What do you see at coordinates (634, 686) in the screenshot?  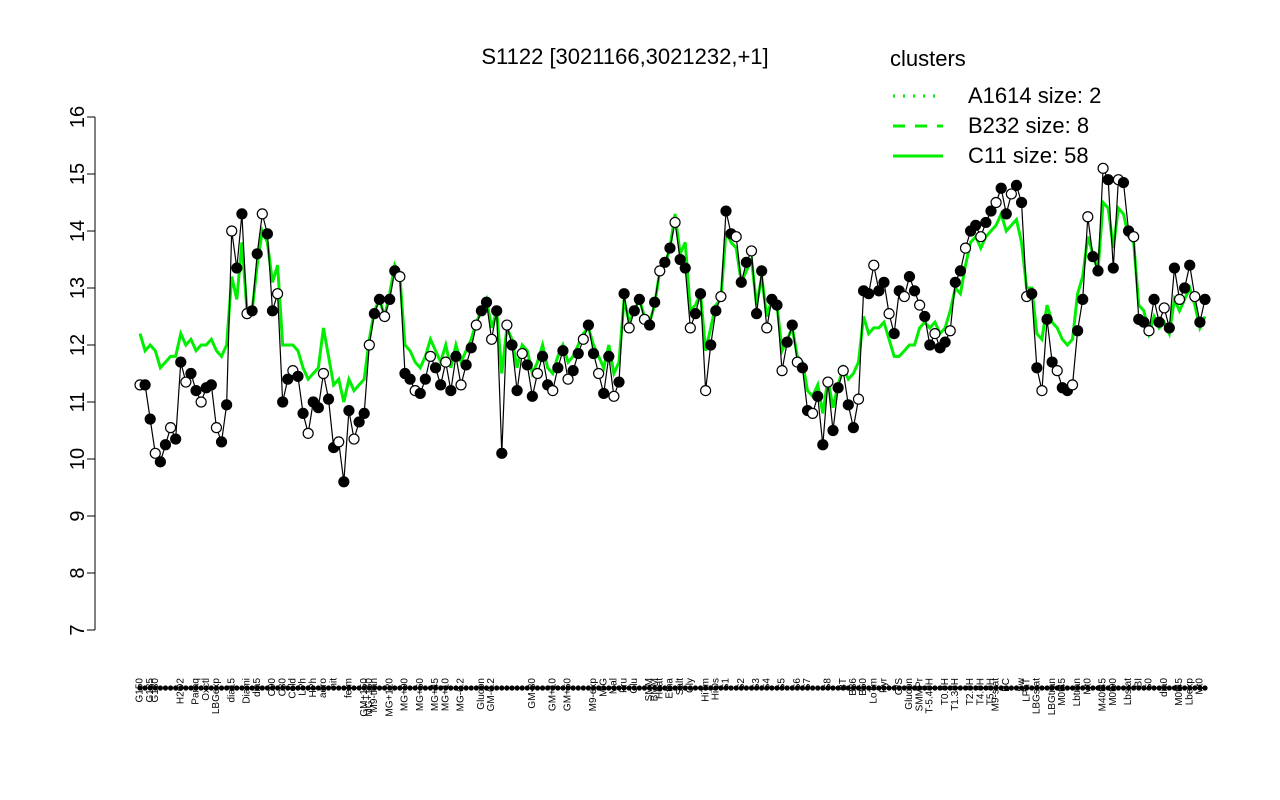 I see `x-tick-label: Glu` at bounding box center [634, 686].